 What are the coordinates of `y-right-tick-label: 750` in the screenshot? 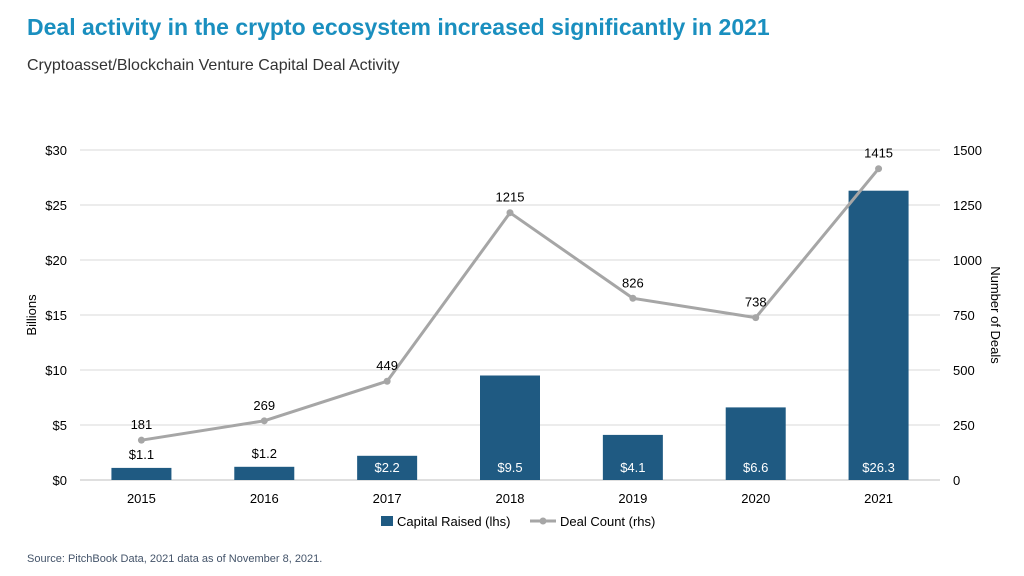 It's located at (964, 315).